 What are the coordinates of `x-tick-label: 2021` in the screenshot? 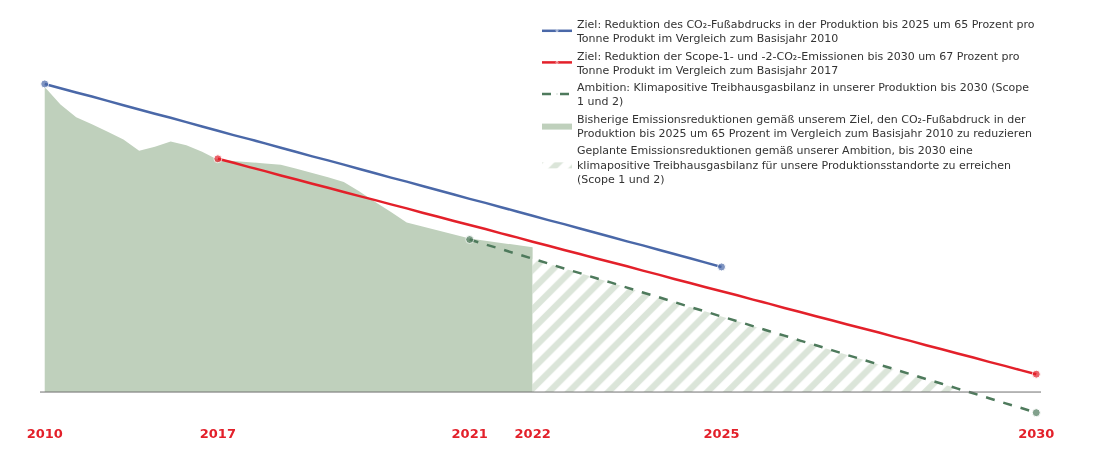 It's located at (469, 433).